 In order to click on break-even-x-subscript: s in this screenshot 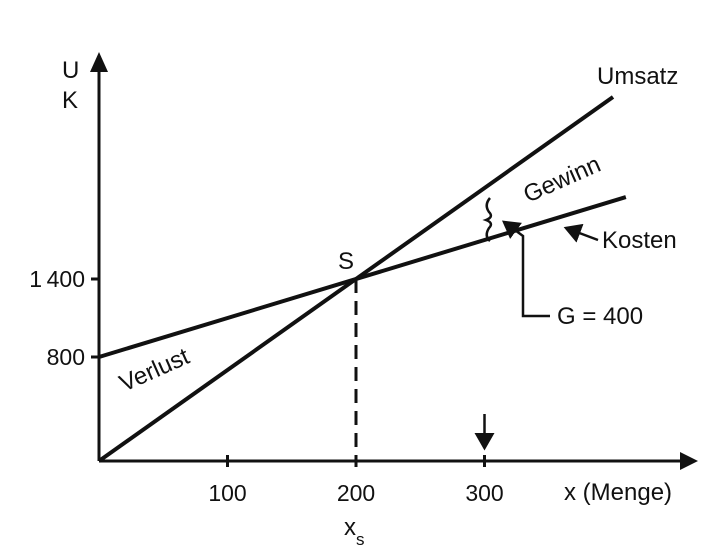, I will do `click(360, 539)`.